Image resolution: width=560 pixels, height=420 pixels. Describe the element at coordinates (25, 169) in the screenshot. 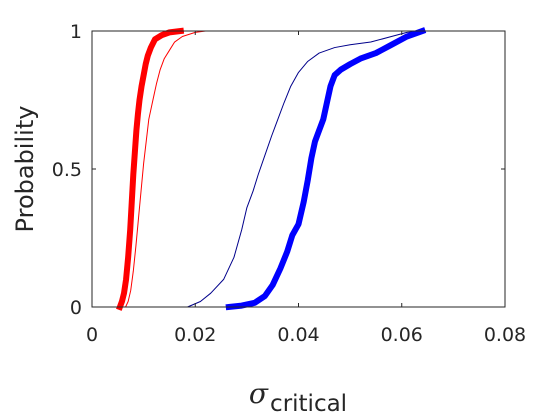

I see `y-axis-title: Probability` at that location.